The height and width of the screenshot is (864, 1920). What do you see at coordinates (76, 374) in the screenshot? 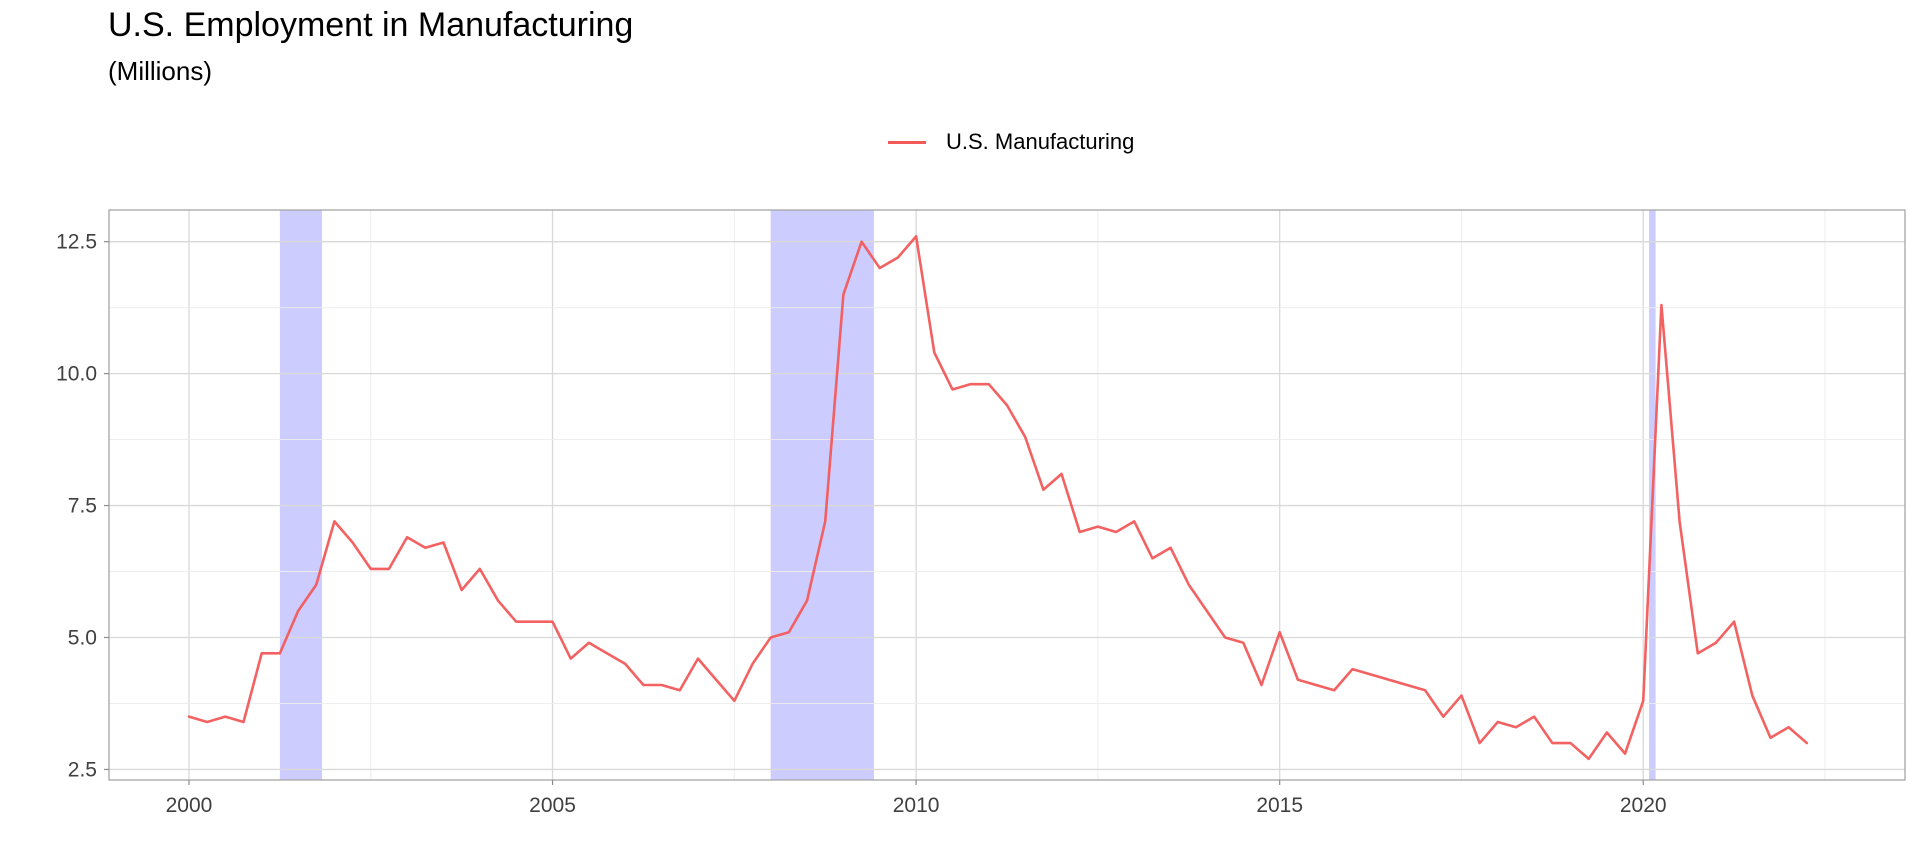
I see `y-tick-label: 10.0` at bounding box center [76, 374].